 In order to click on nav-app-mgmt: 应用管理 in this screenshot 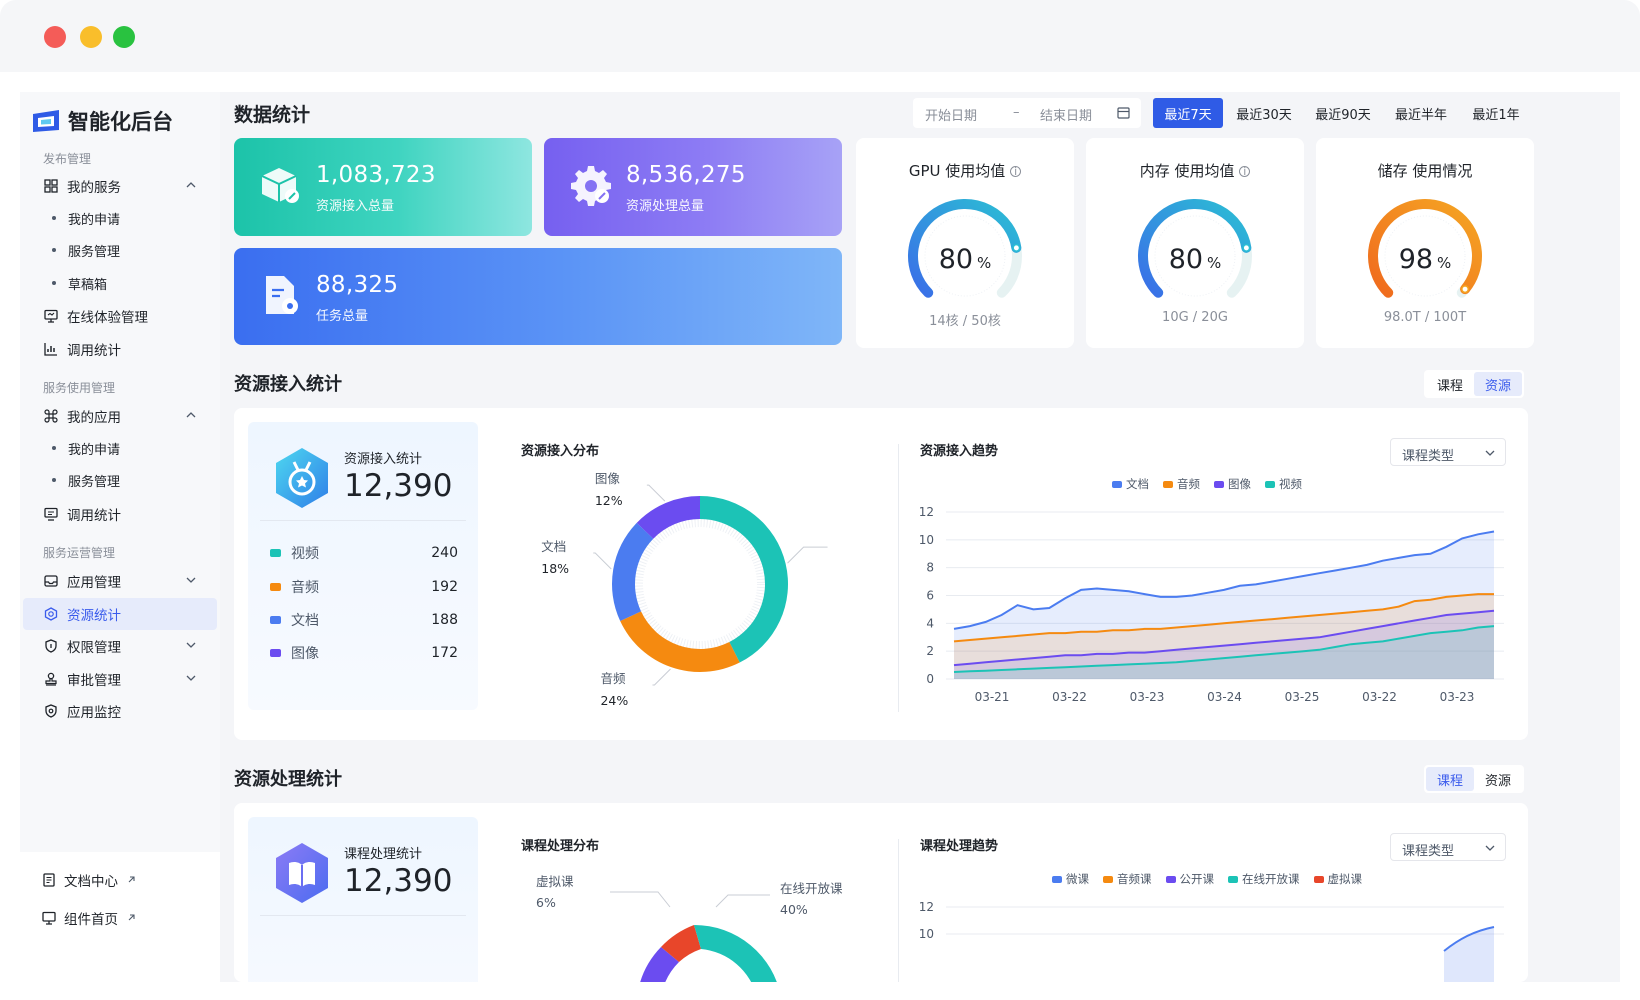, I will do `click(120, 581)`.